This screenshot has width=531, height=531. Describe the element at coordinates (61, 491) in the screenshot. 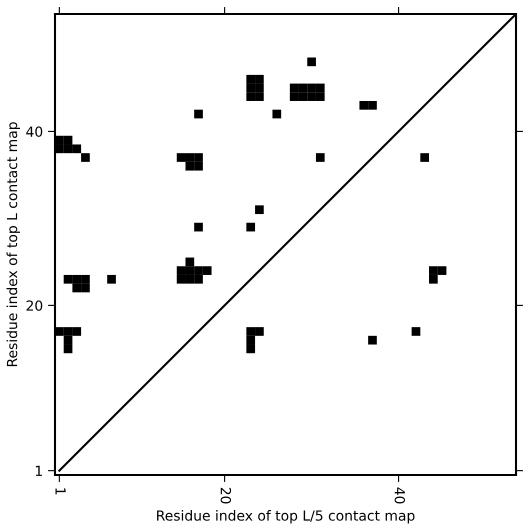

I see `x-tick-label: 1` at that location.